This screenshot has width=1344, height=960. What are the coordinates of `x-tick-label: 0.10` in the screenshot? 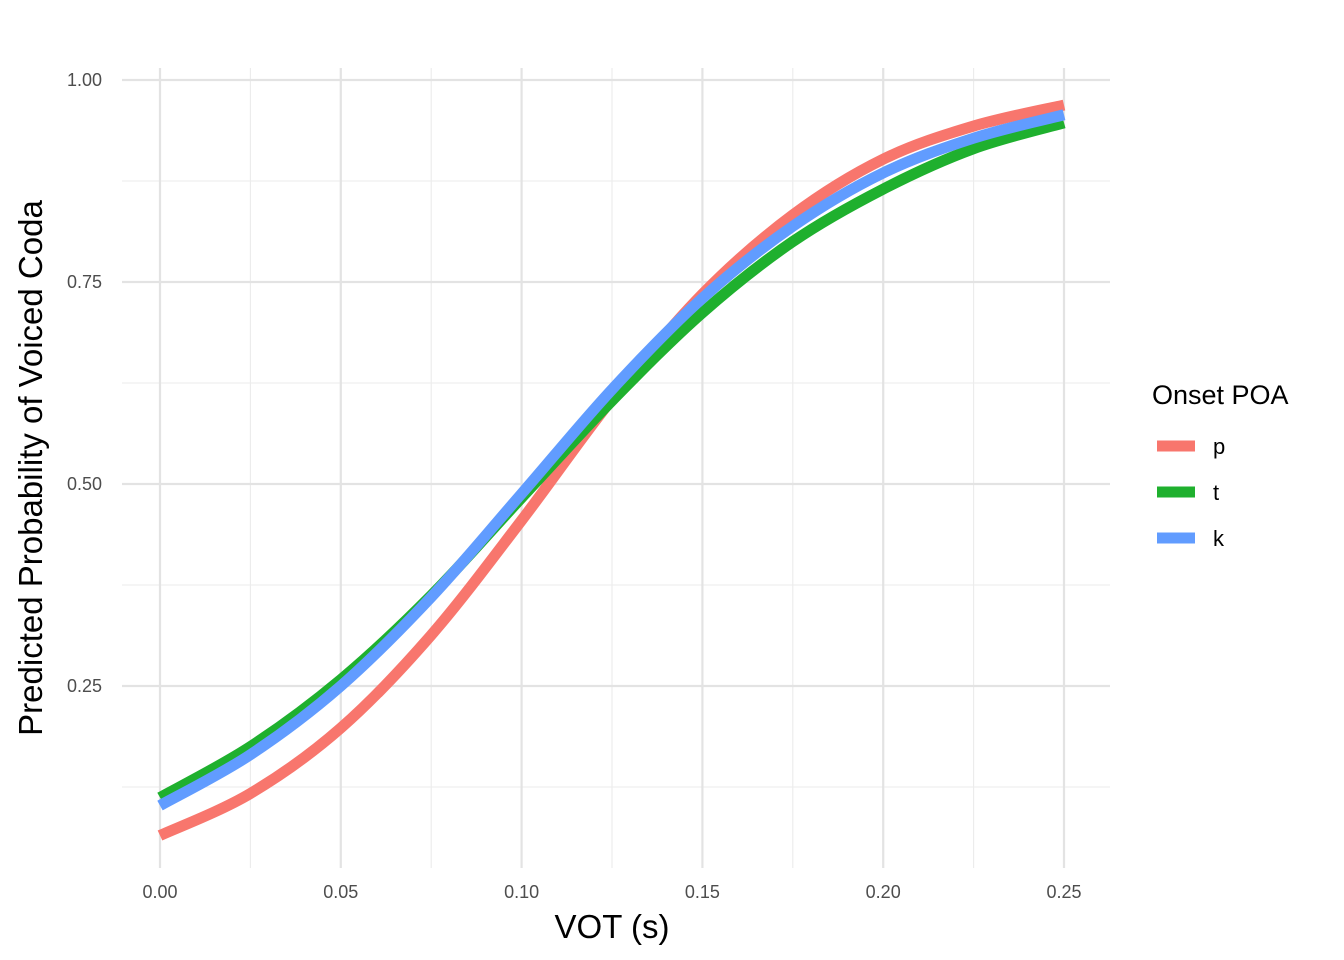 It's located at (521, 892).